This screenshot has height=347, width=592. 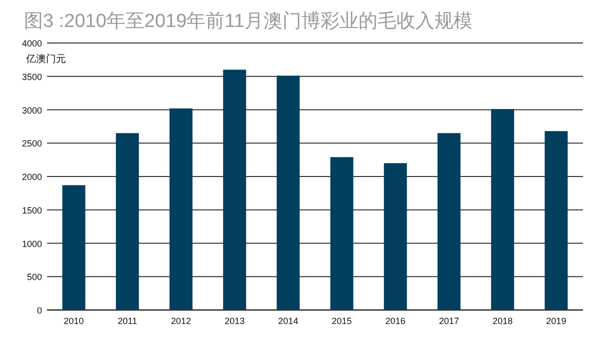 I want to click on y-tick-label: 0, so click(x=39, y=311).